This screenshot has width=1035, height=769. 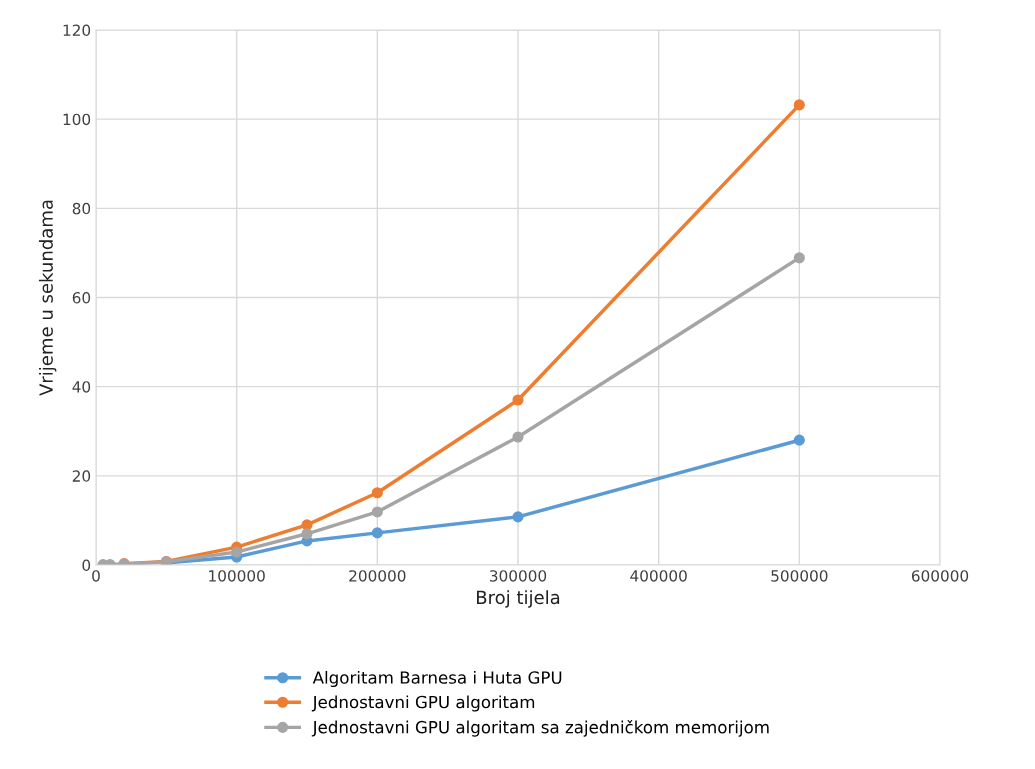 I want to click on y-tick-label: 80, so click(x=81, y=208).